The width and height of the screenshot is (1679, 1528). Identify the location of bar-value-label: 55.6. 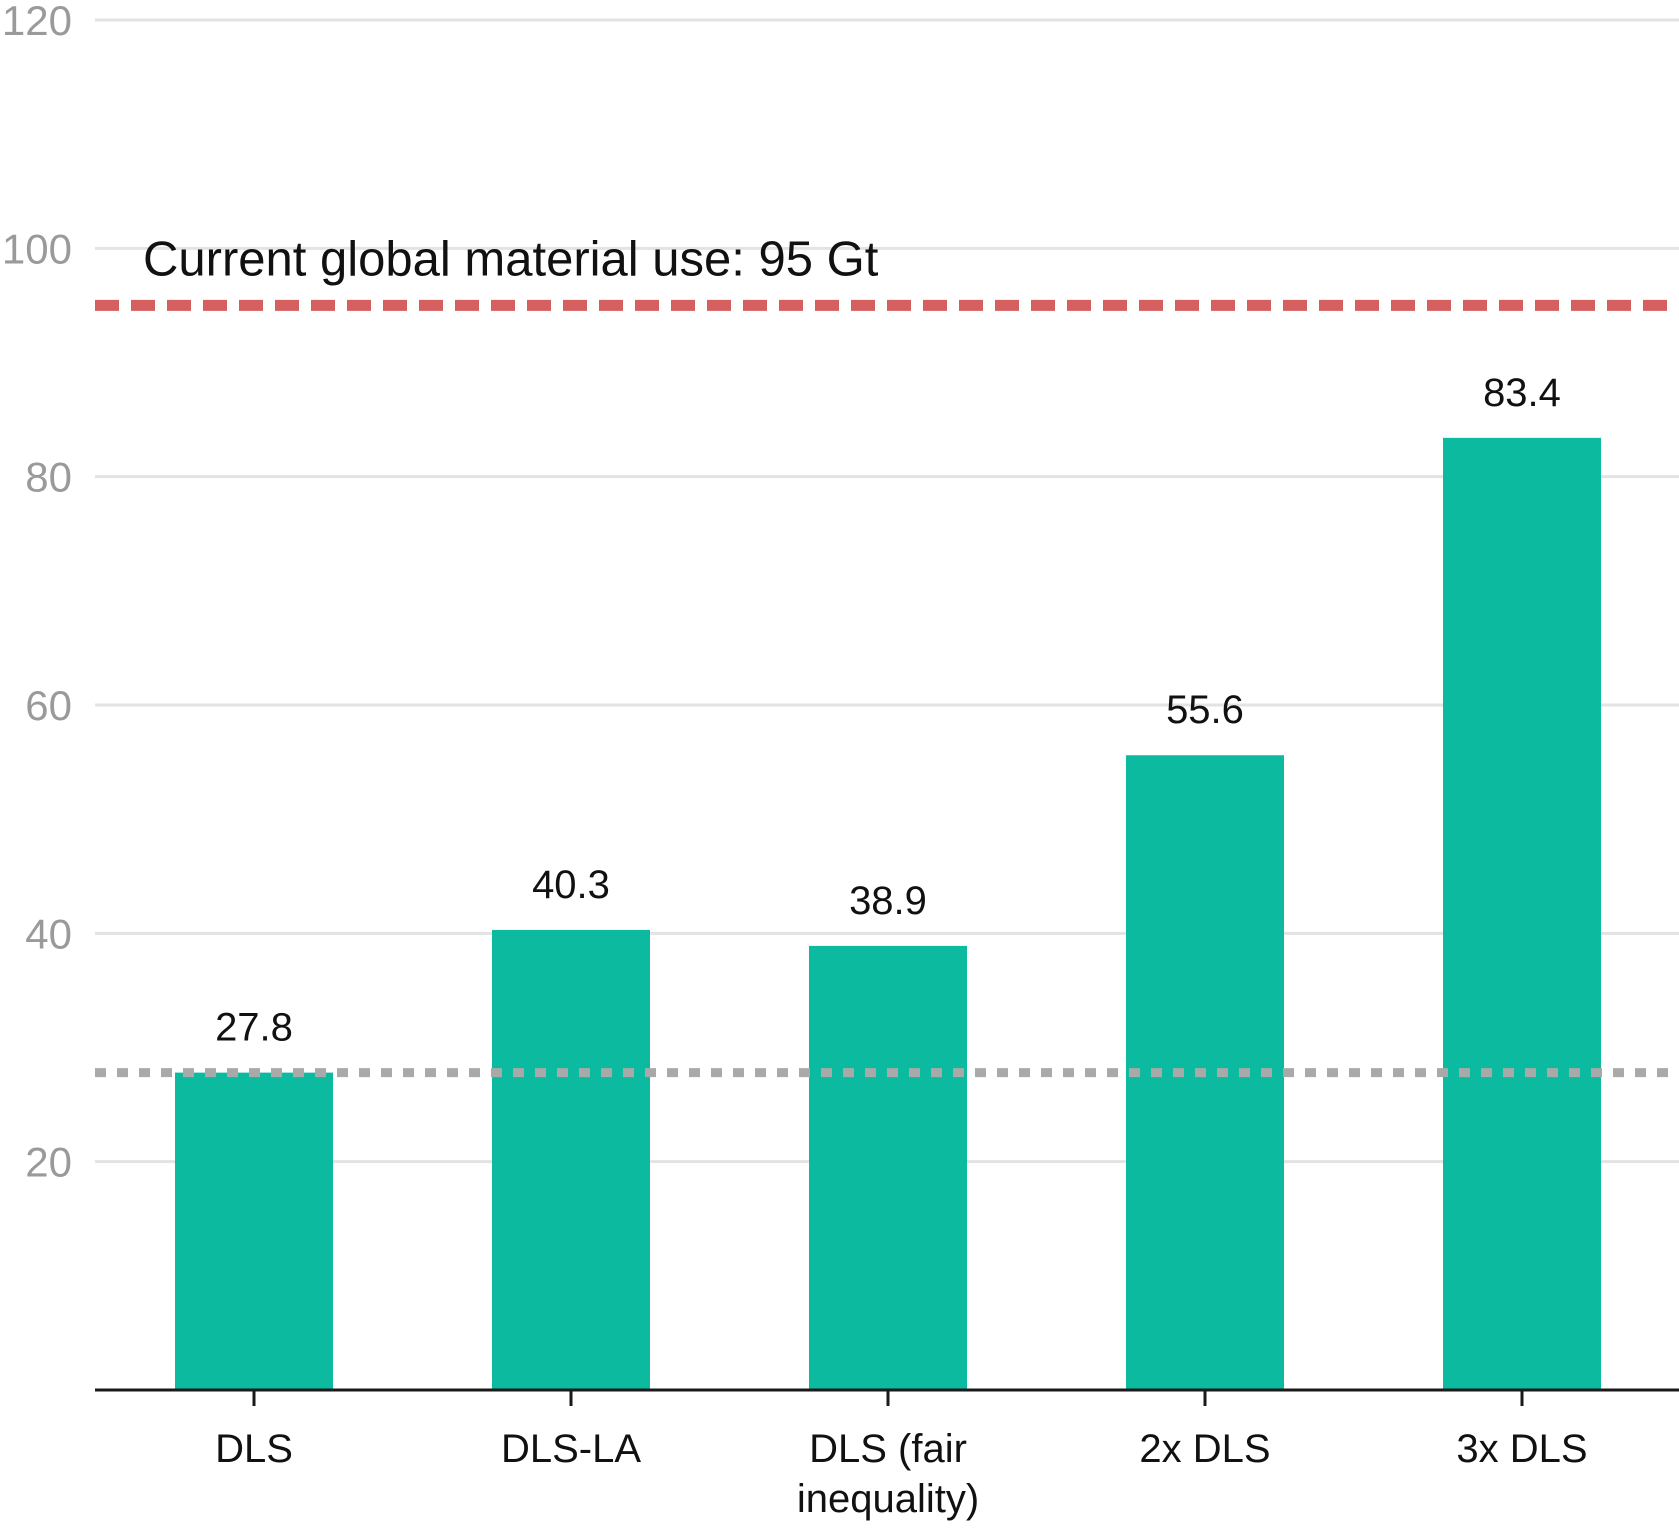
(1205, 710).